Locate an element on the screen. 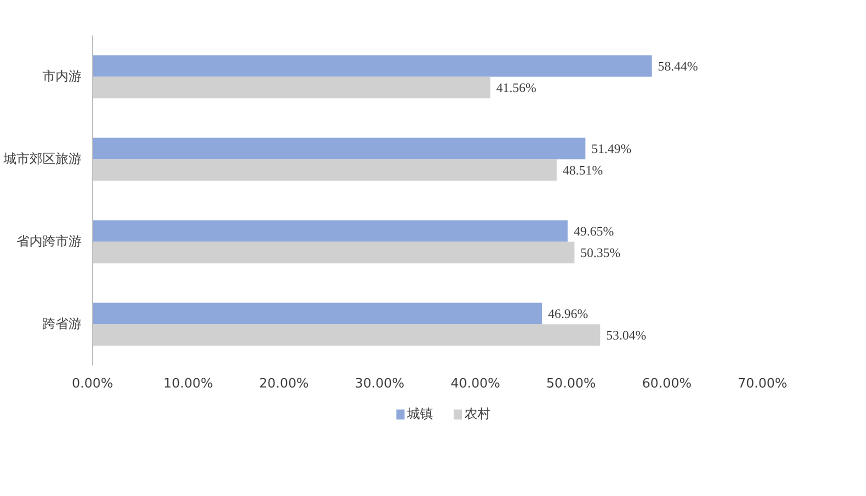 Image resolution: width=866 pixels, height=496 pixels. legend-label: 农村 is located at coordinates (477, 414).